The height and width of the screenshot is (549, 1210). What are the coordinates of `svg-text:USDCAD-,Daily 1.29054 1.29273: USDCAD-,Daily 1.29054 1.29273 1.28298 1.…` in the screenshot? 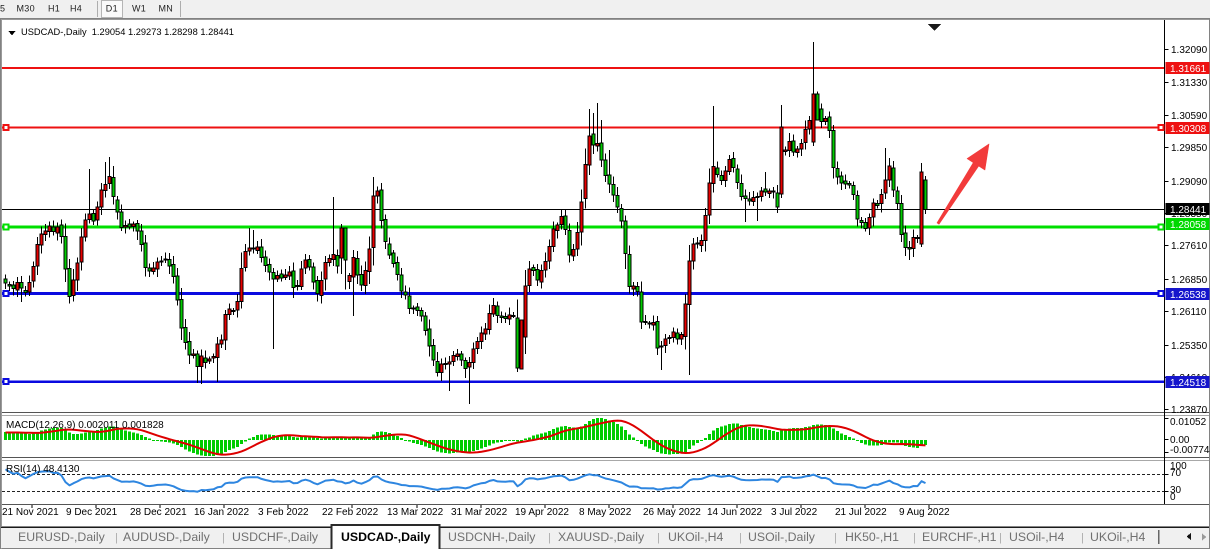 It's located at (127, 32).